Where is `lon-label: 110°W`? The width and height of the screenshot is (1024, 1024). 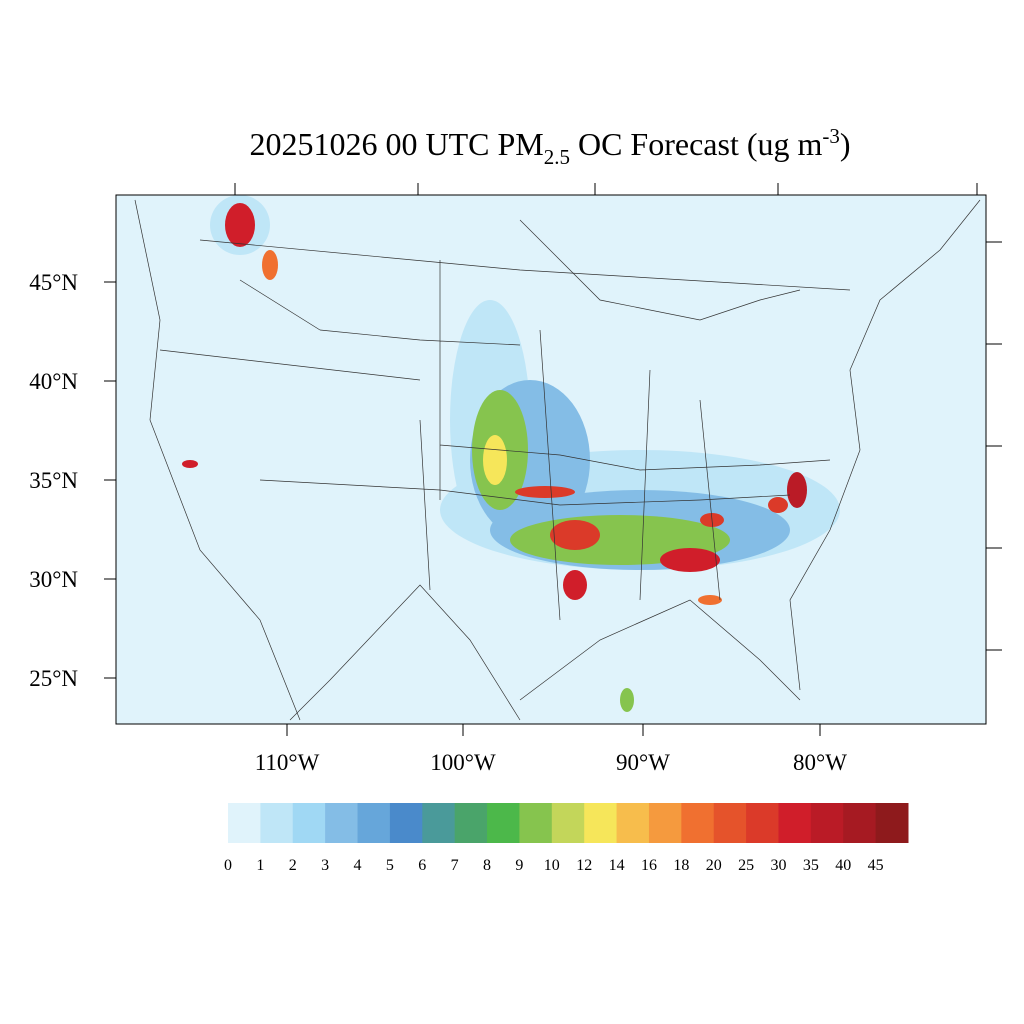 lon-label: 110°W is located at coordinates (287, 762).